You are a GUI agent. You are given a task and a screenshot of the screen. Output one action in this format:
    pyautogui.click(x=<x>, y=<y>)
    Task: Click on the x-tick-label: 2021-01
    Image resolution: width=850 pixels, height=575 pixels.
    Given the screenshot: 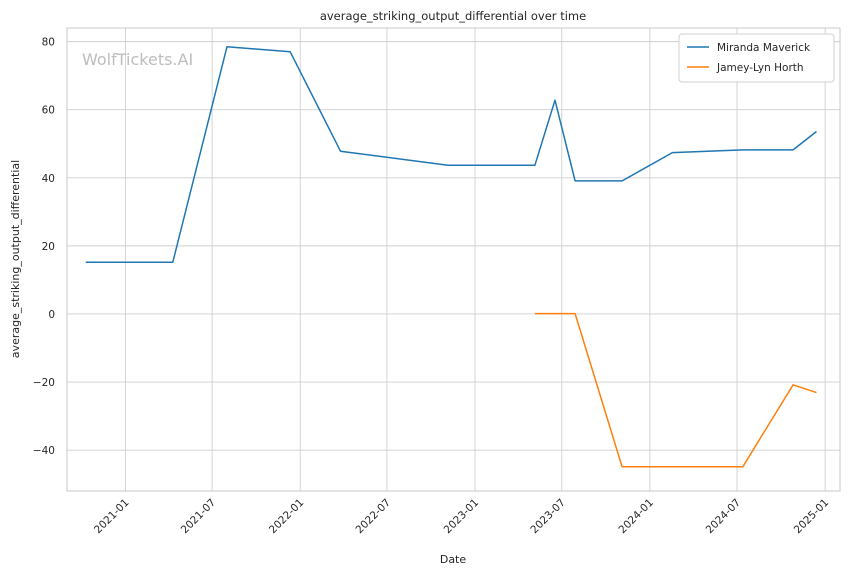 What is the action you would take?
    pyautogui.click(x=112, y=517)
    